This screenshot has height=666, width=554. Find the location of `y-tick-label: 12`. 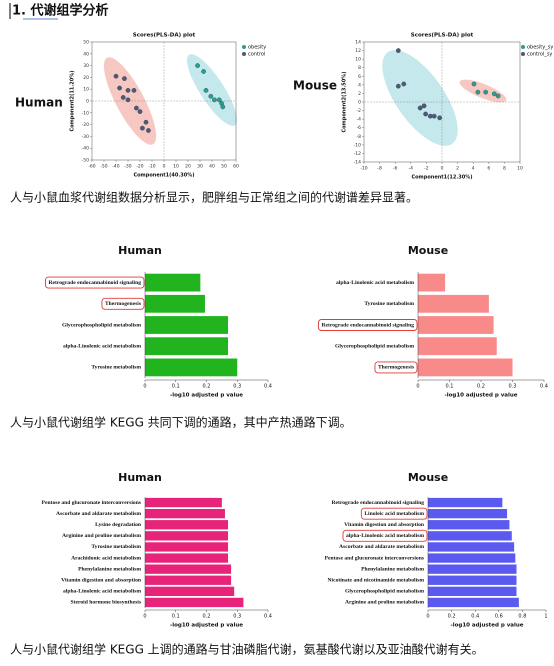

y-tick-label: 12 is located at coordinates (358, 51).